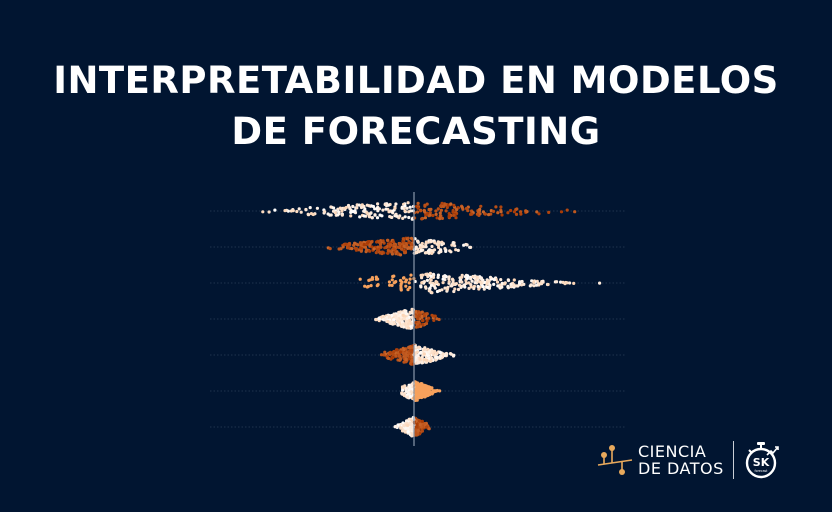  What do you see at coordinates (416, 80) in the screenshot?
I see `title-line-1: INTERPRETABILIDAD EN MODELOS` at bounding box center [416, 80].